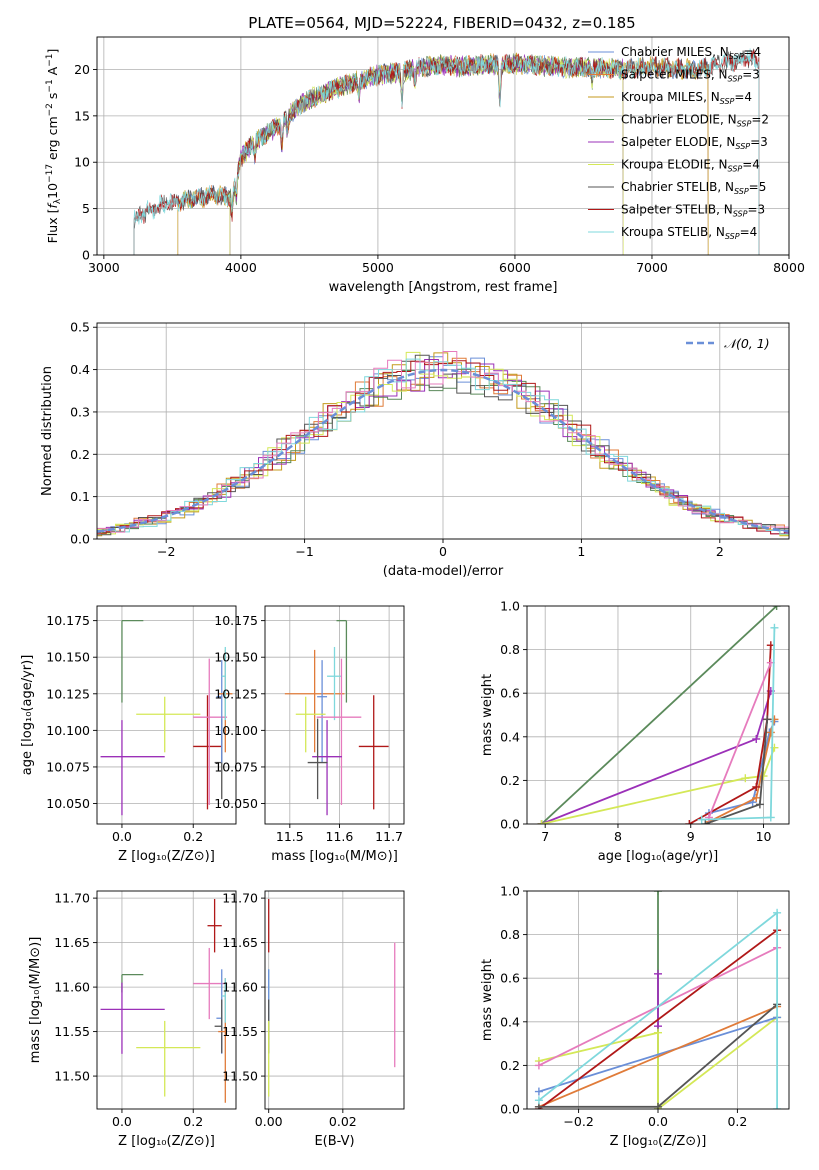 Image resolution: width=819 pixels, height=1170 pixels. What do you see at coordinates (82, 162) in the screenshot?
I see `y-tick-label: 10` at bounding box center [82, 162].